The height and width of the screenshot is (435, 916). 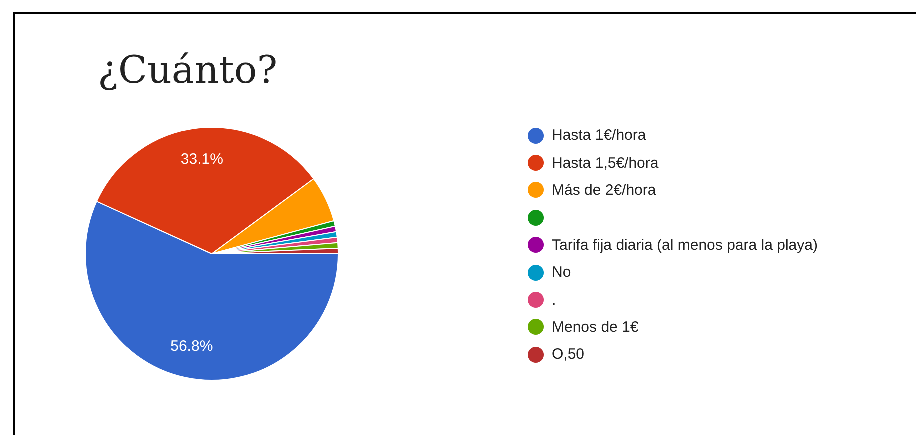 I want to click on legend-label: ., so click(x=554, y=300).